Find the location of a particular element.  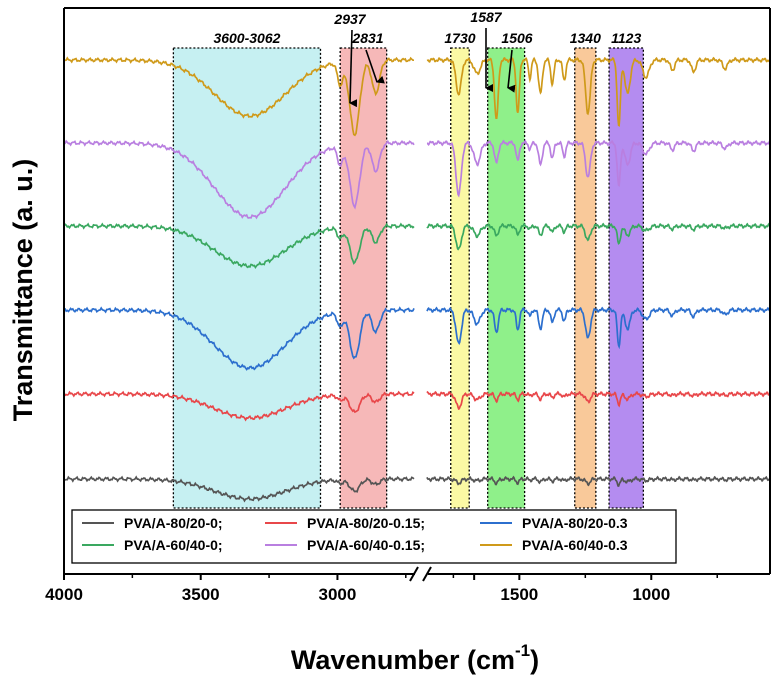

x-tick-label-3000: 3000 is located at coordinates (338, 594).